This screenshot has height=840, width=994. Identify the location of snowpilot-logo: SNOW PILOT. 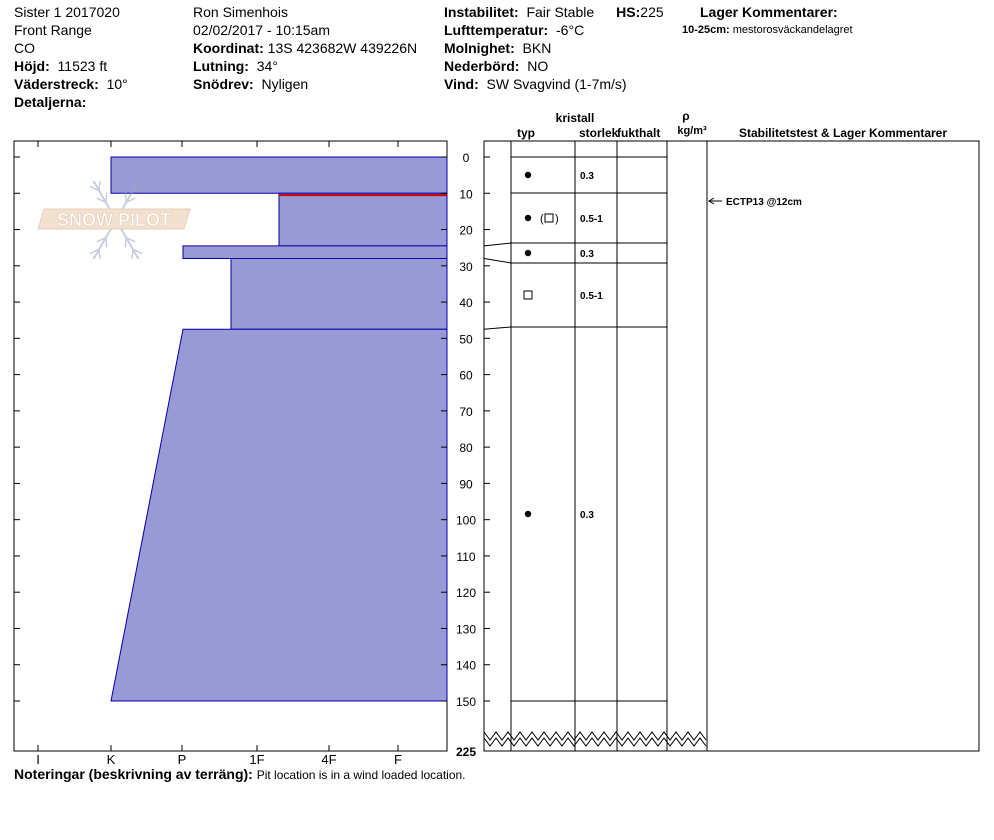
(114, 220).